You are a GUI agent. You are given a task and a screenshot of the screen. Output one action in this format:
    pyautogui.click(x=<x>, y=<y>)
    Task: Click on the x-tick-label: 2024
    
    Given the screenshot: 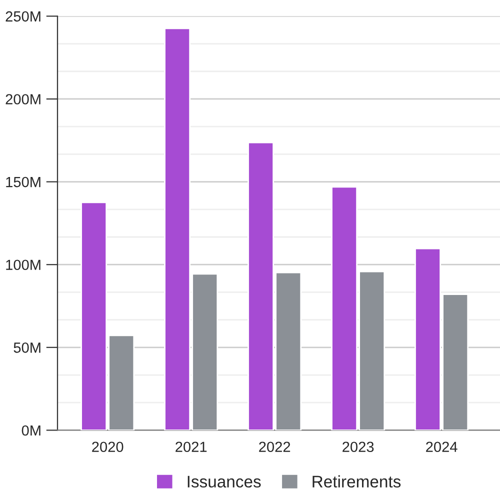 What is the action you would take?
    pyautogui.click(x=442, y=447)
    